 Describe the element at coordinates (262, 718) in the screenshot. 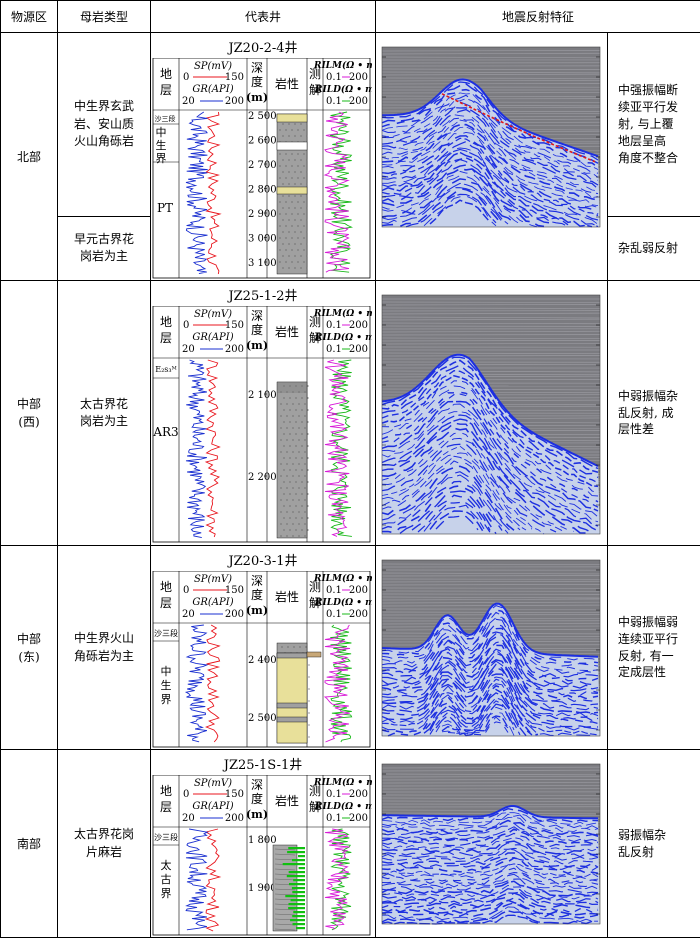

I see `depth-tick-label: 2 500` at that location.